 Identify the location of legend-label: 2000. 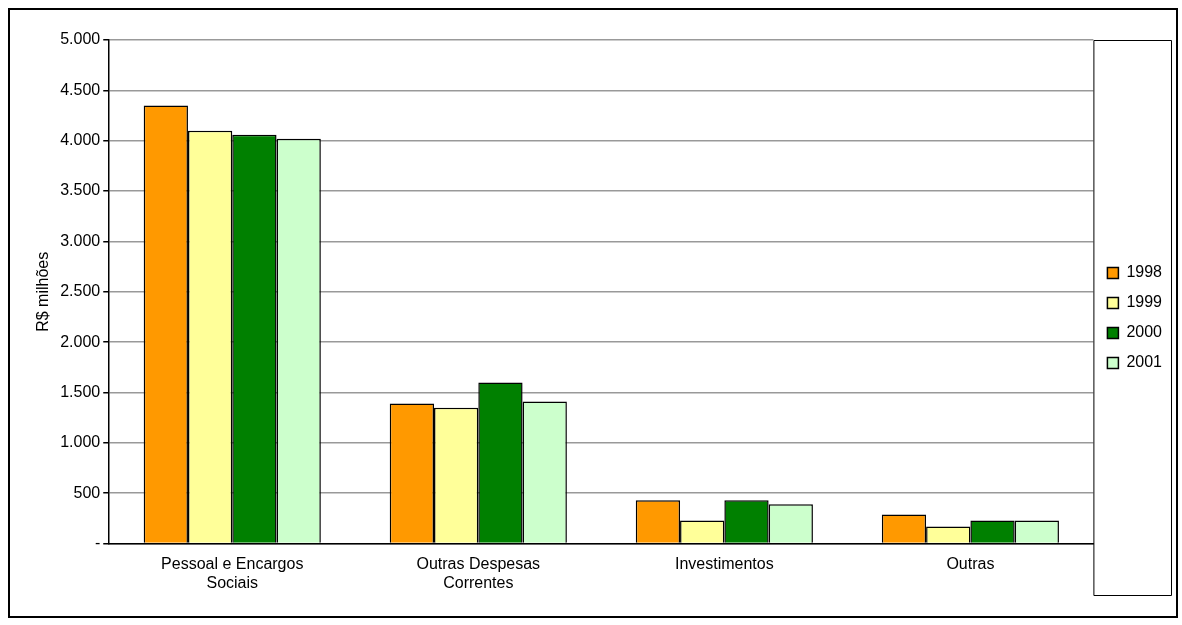
(1144, 332).